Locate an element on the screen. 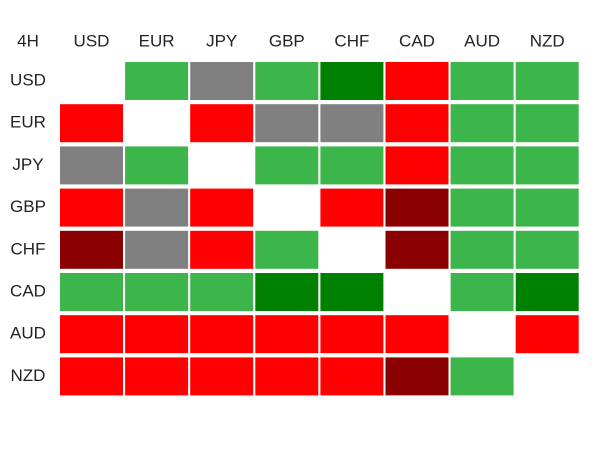 The image size is (600, 450). column-header: AUD is located at coordinates (482, 40).